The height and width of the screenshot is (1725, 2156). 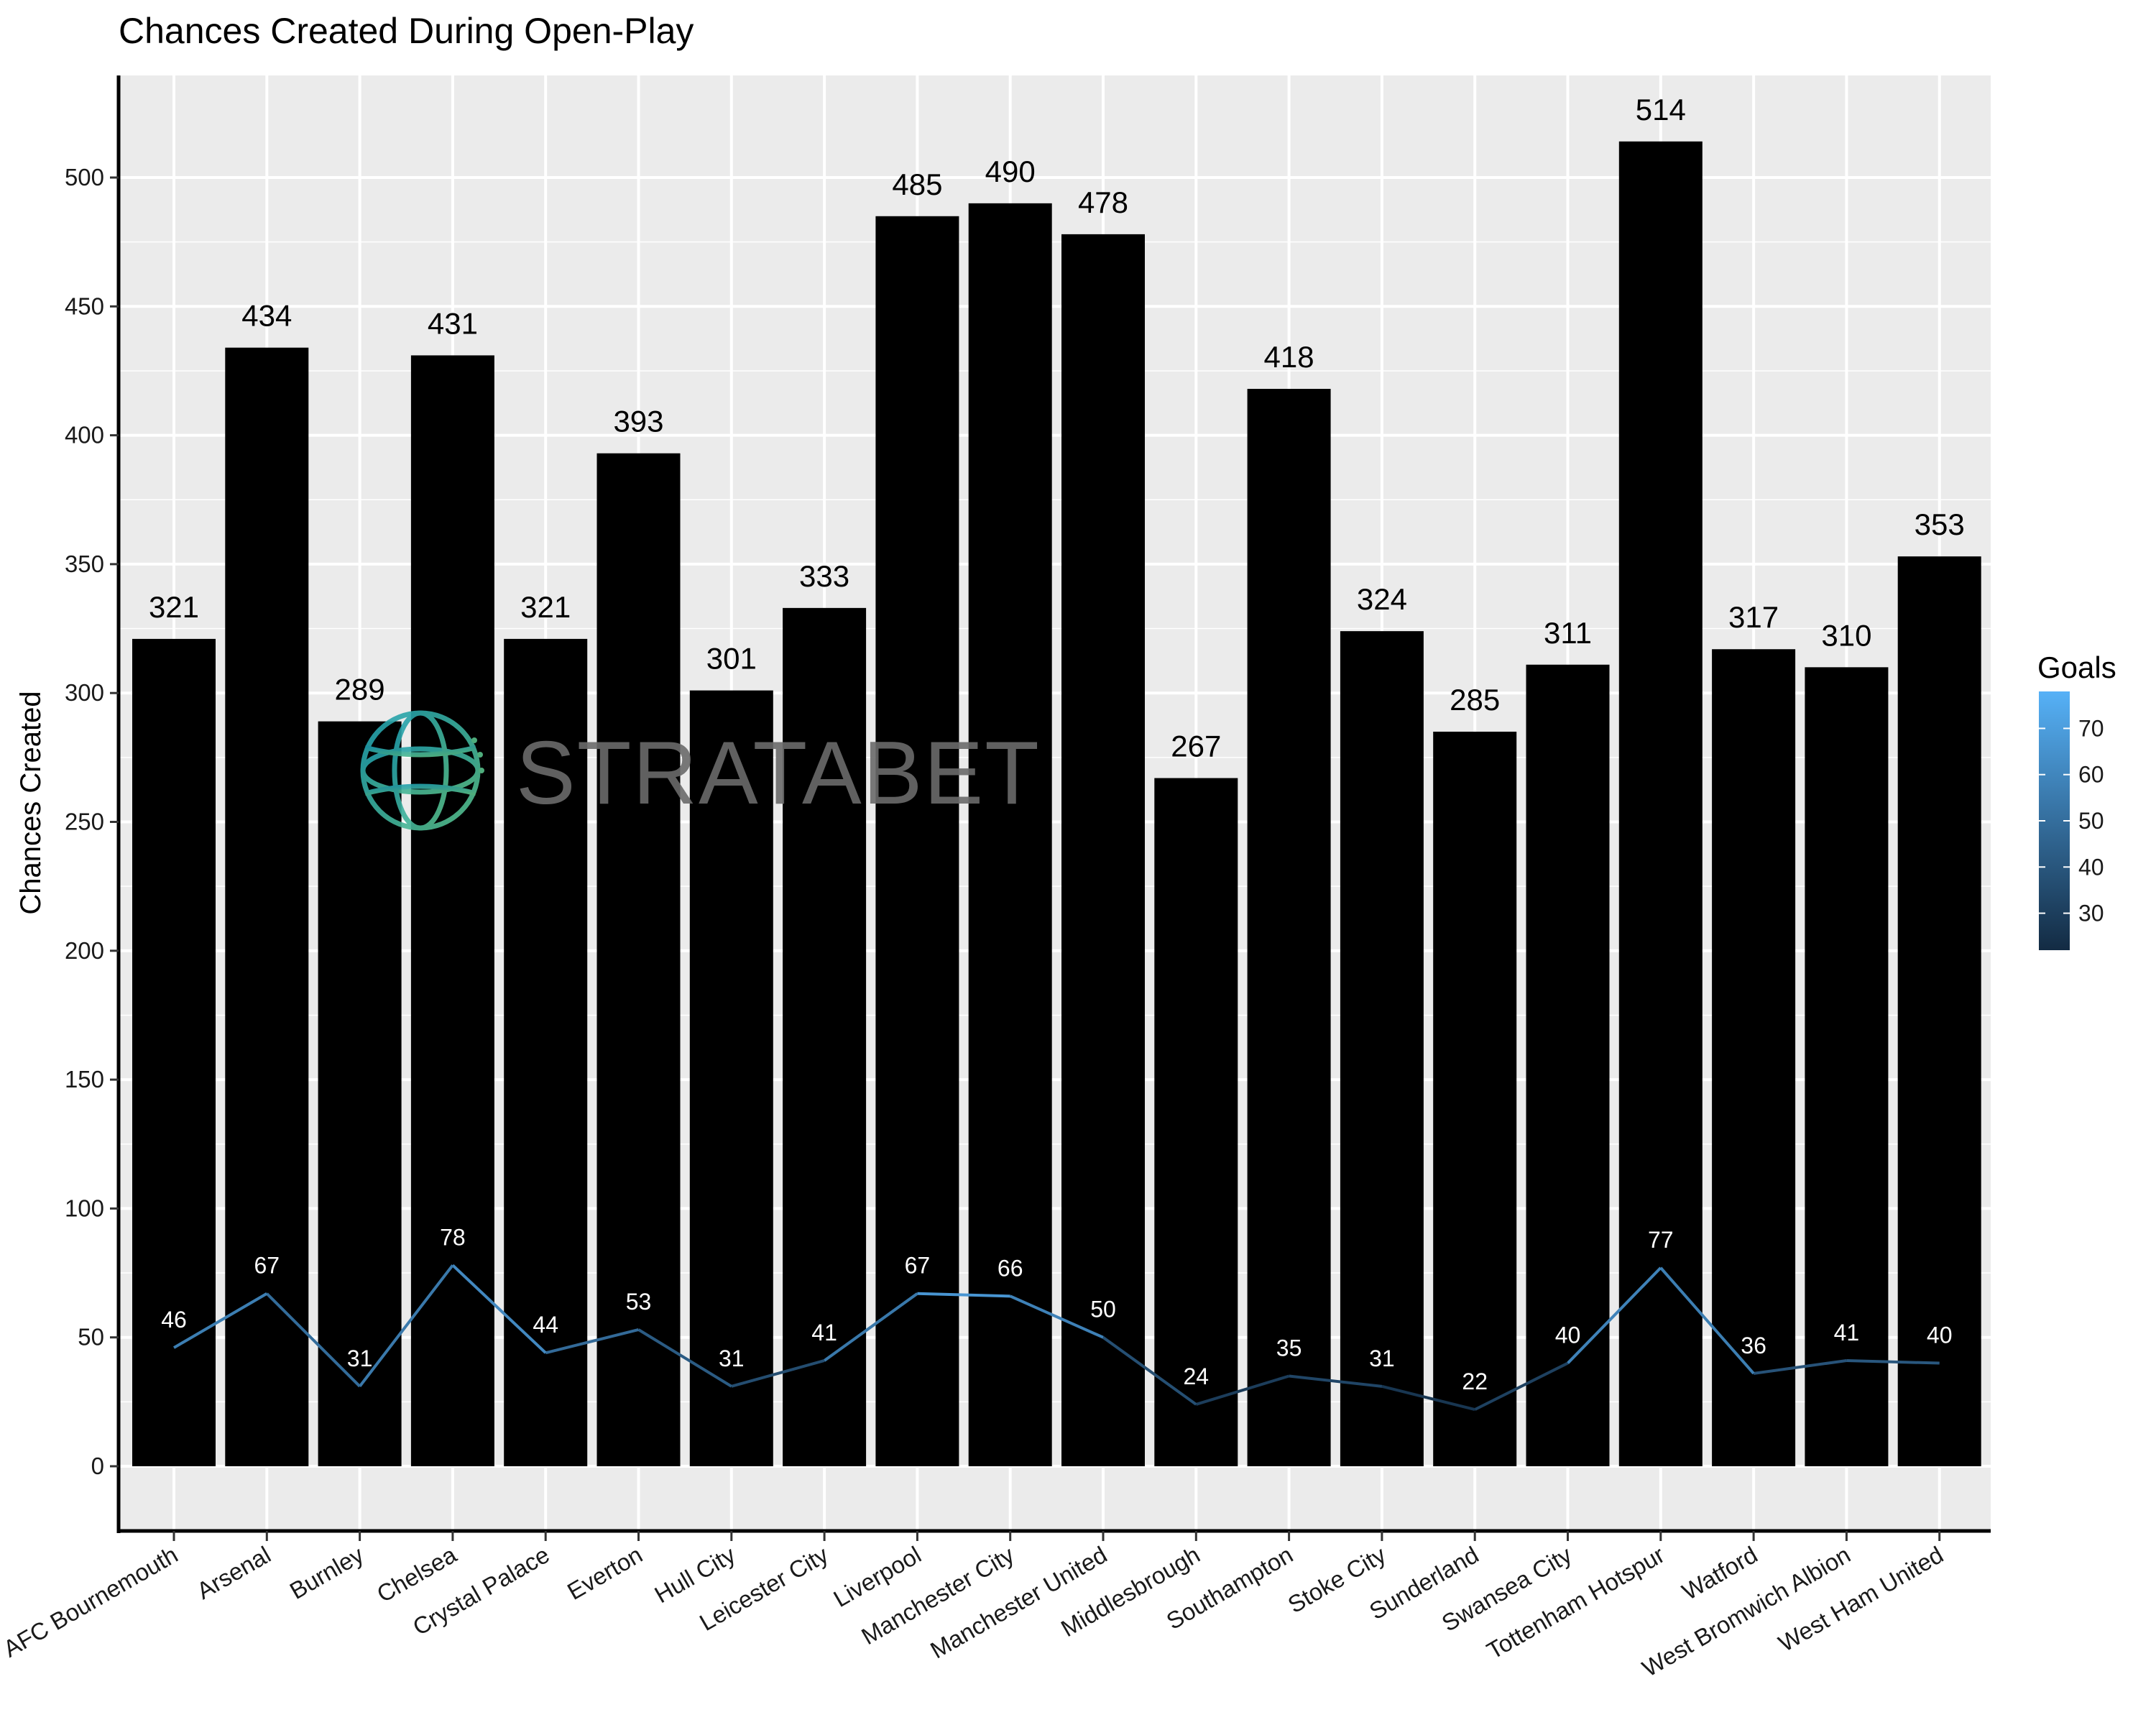 I want to click on bar-value-label: 393, so click(x=638, y=421).